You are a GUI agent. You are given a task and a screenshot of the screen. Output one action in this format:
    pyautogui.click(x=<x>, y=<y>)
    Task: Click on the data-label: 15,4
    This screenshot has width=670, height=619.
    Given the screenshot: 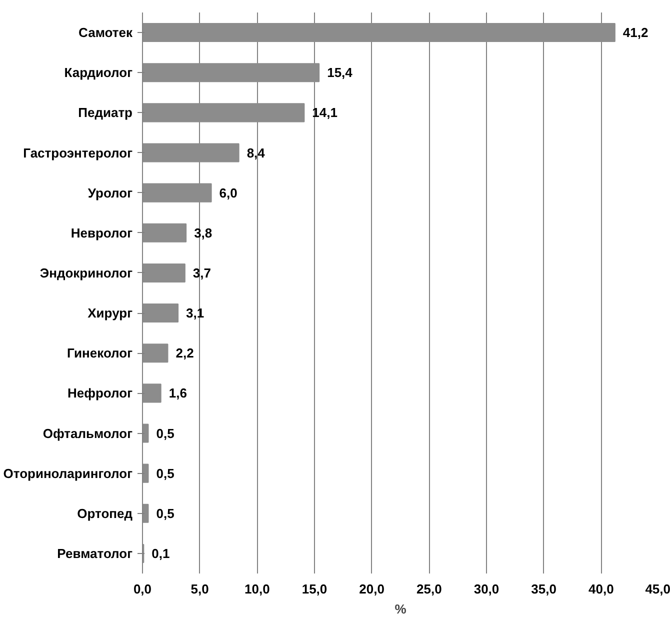 What is the action you would take?
    pyautogui.click(x=340, y=72)
    